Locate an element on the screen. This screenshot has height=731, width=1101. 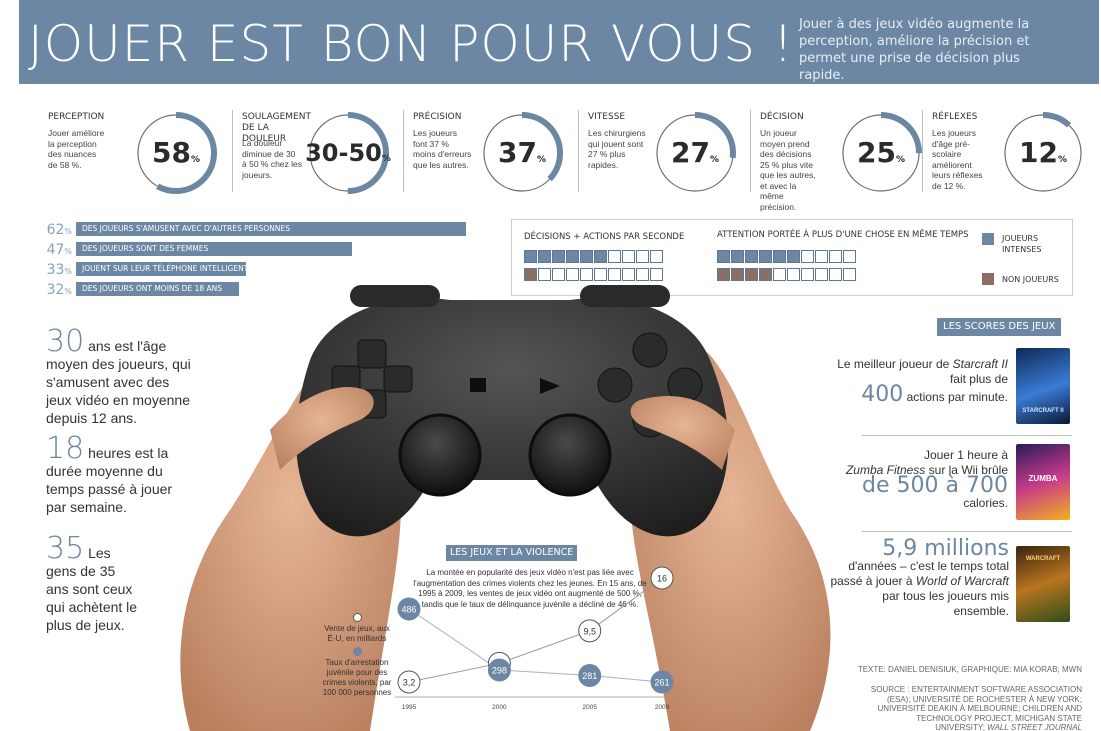
scores-label: LES SCORES DES JEUX is located at coordinates (999, 327).